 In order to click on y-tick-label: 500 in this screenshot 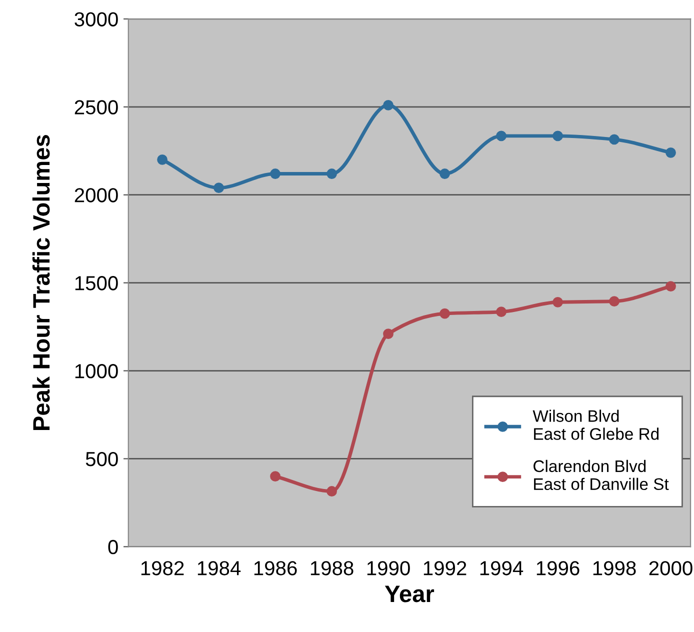, I will do `click(102, 459)`.